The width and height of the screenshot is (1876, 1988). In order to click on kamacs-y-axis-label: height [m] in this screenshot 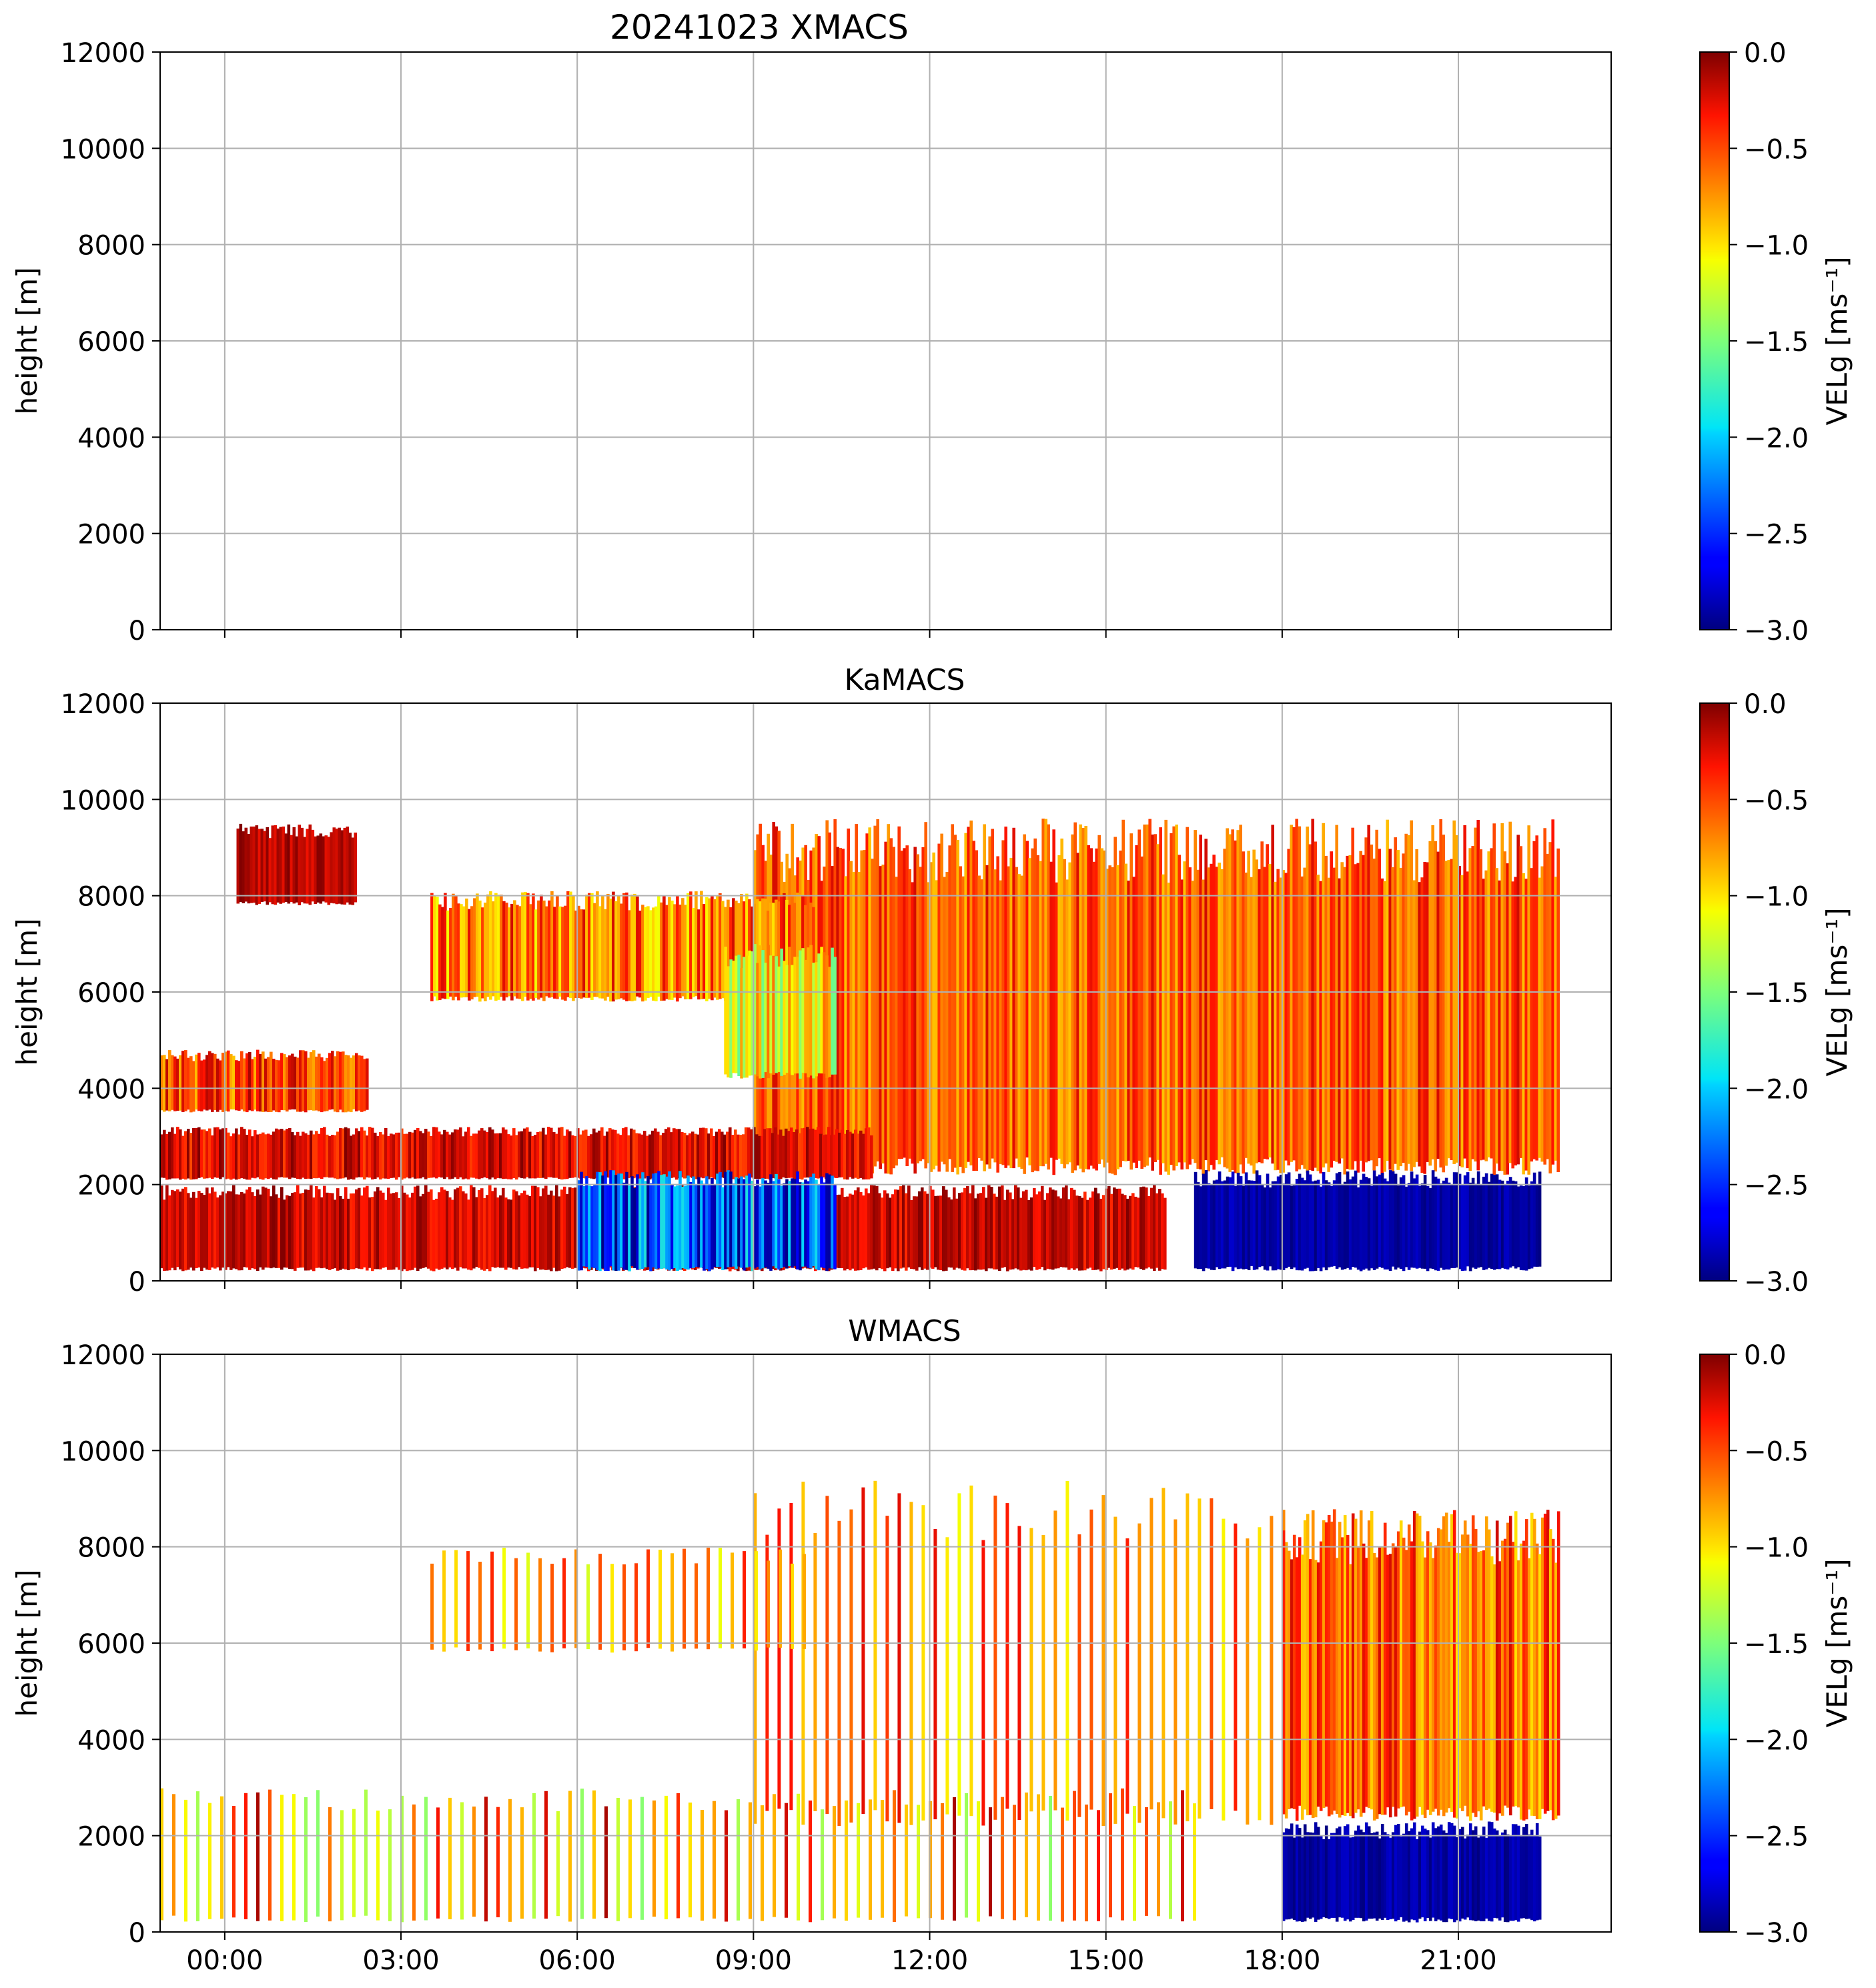, I will do `click(27, 992)`.